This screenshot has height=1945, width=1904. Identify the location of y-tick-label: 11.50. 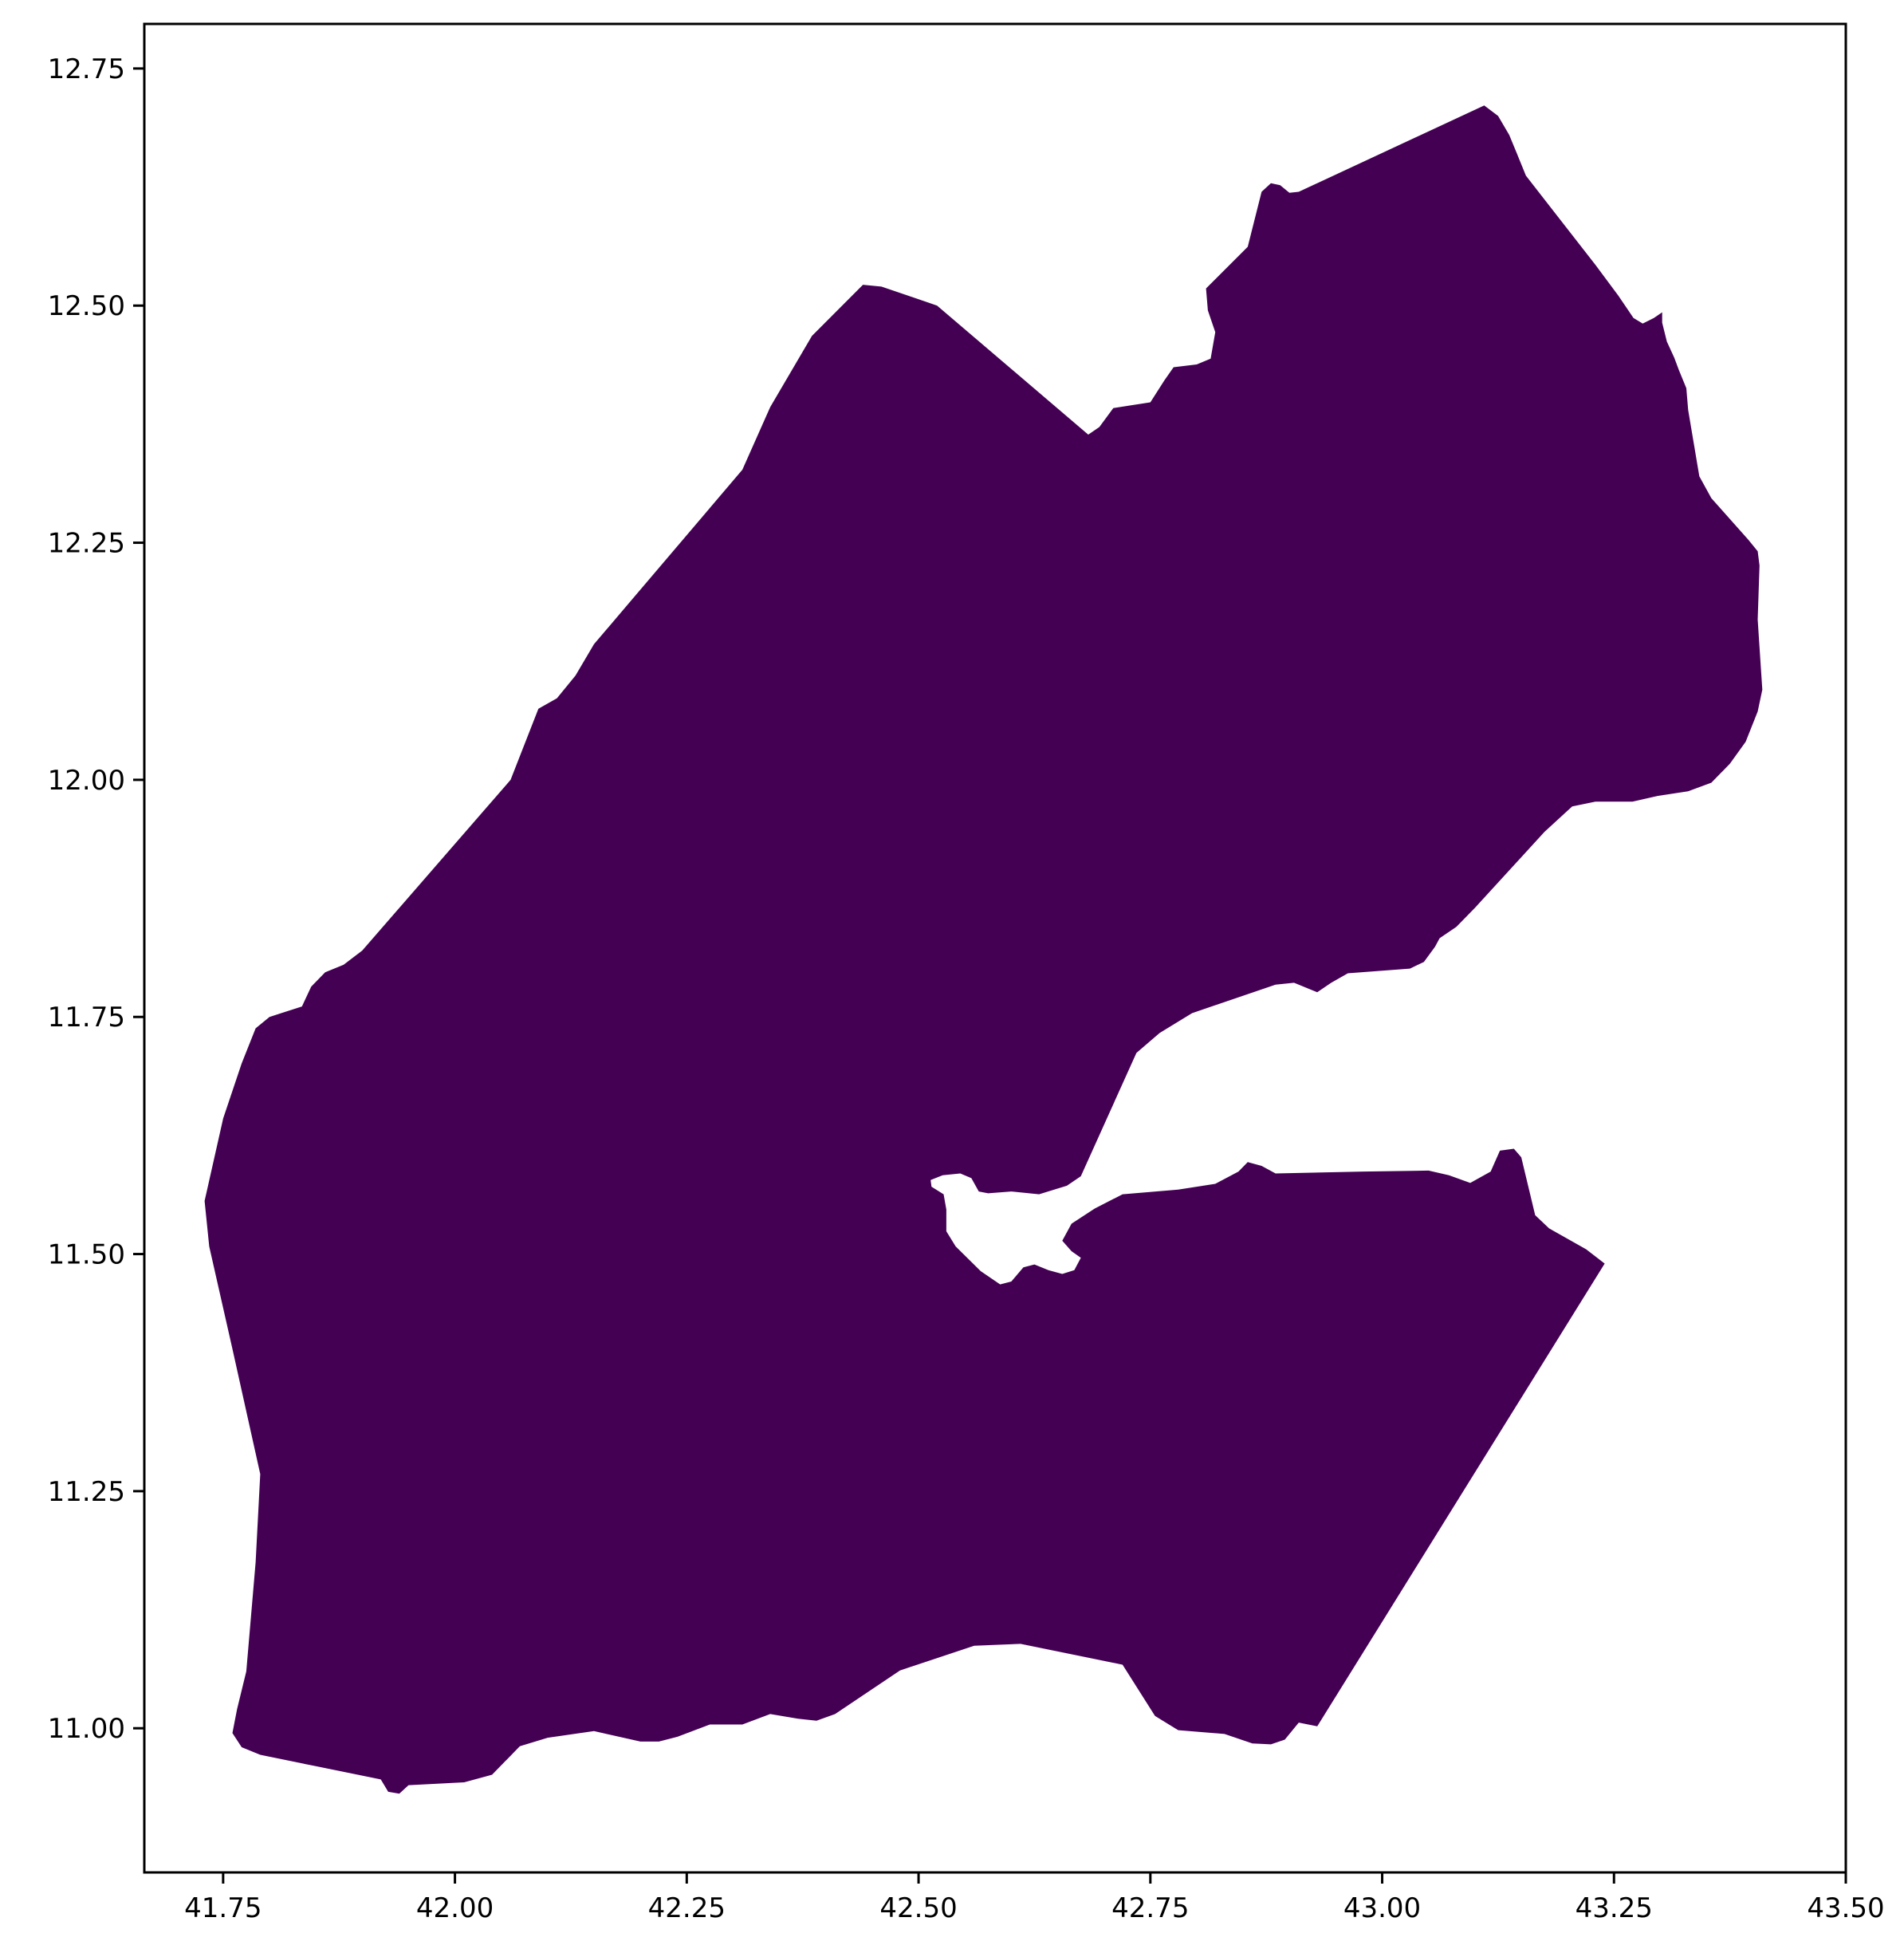
(86, 1255).